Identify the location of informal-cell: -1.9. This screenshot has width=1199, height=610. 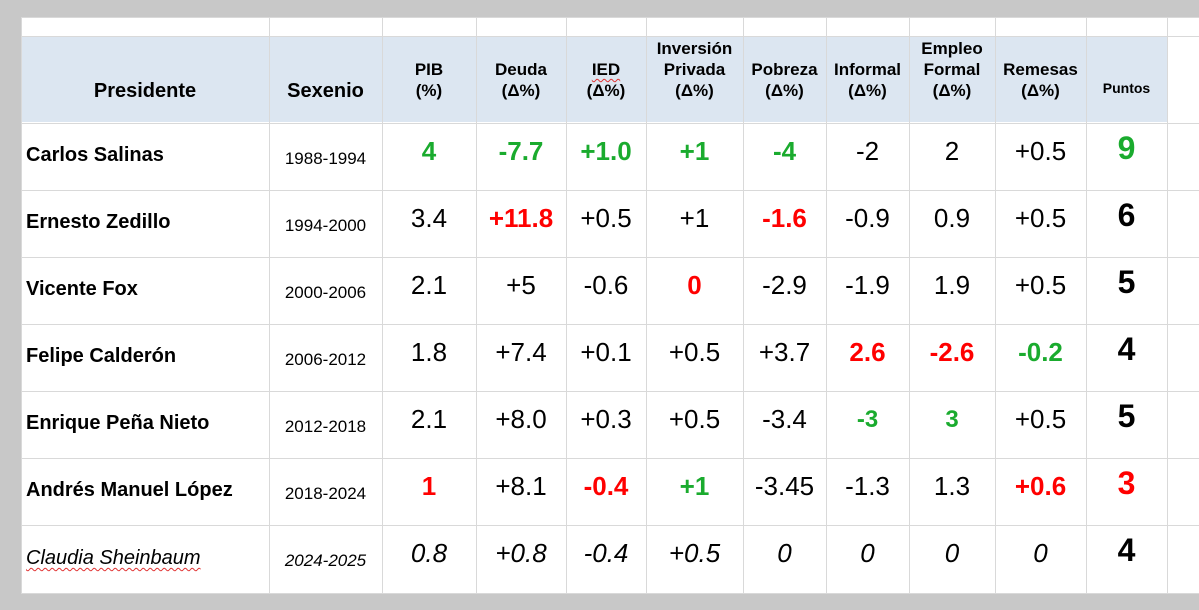
(867, 285).